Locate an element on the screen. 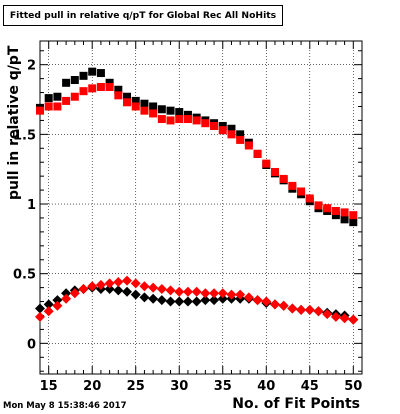  y-tick-label: 0 is located at coordinates (31, 344).